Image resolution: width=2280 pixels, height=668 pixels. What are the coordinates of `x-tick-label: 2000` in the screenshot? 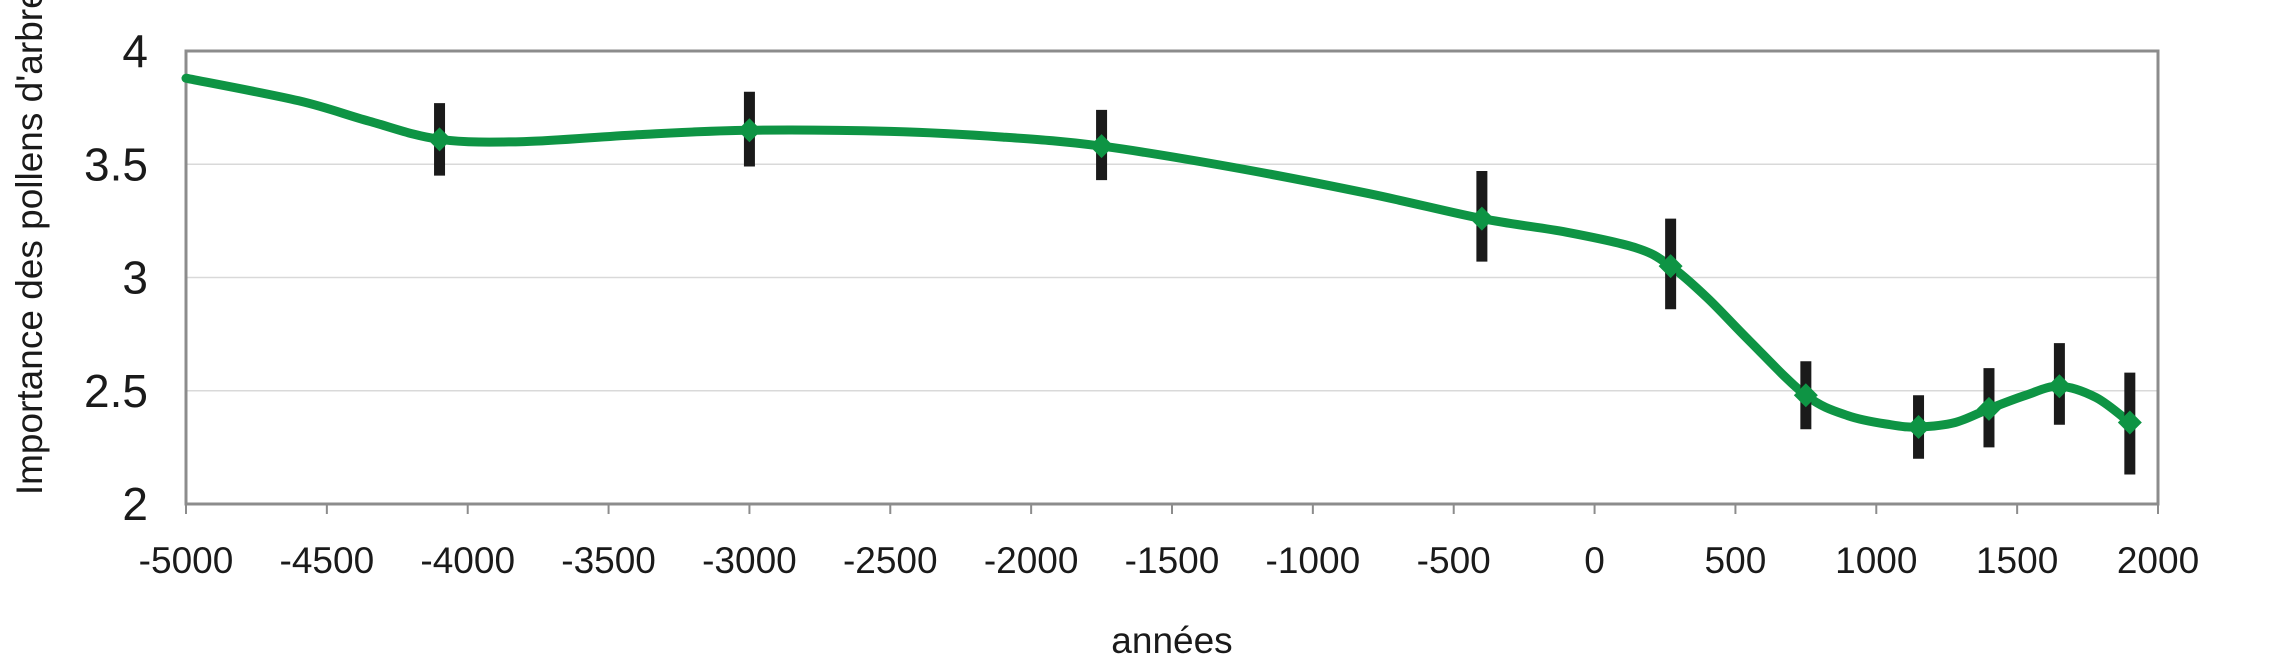 It's located at (2158, 560).